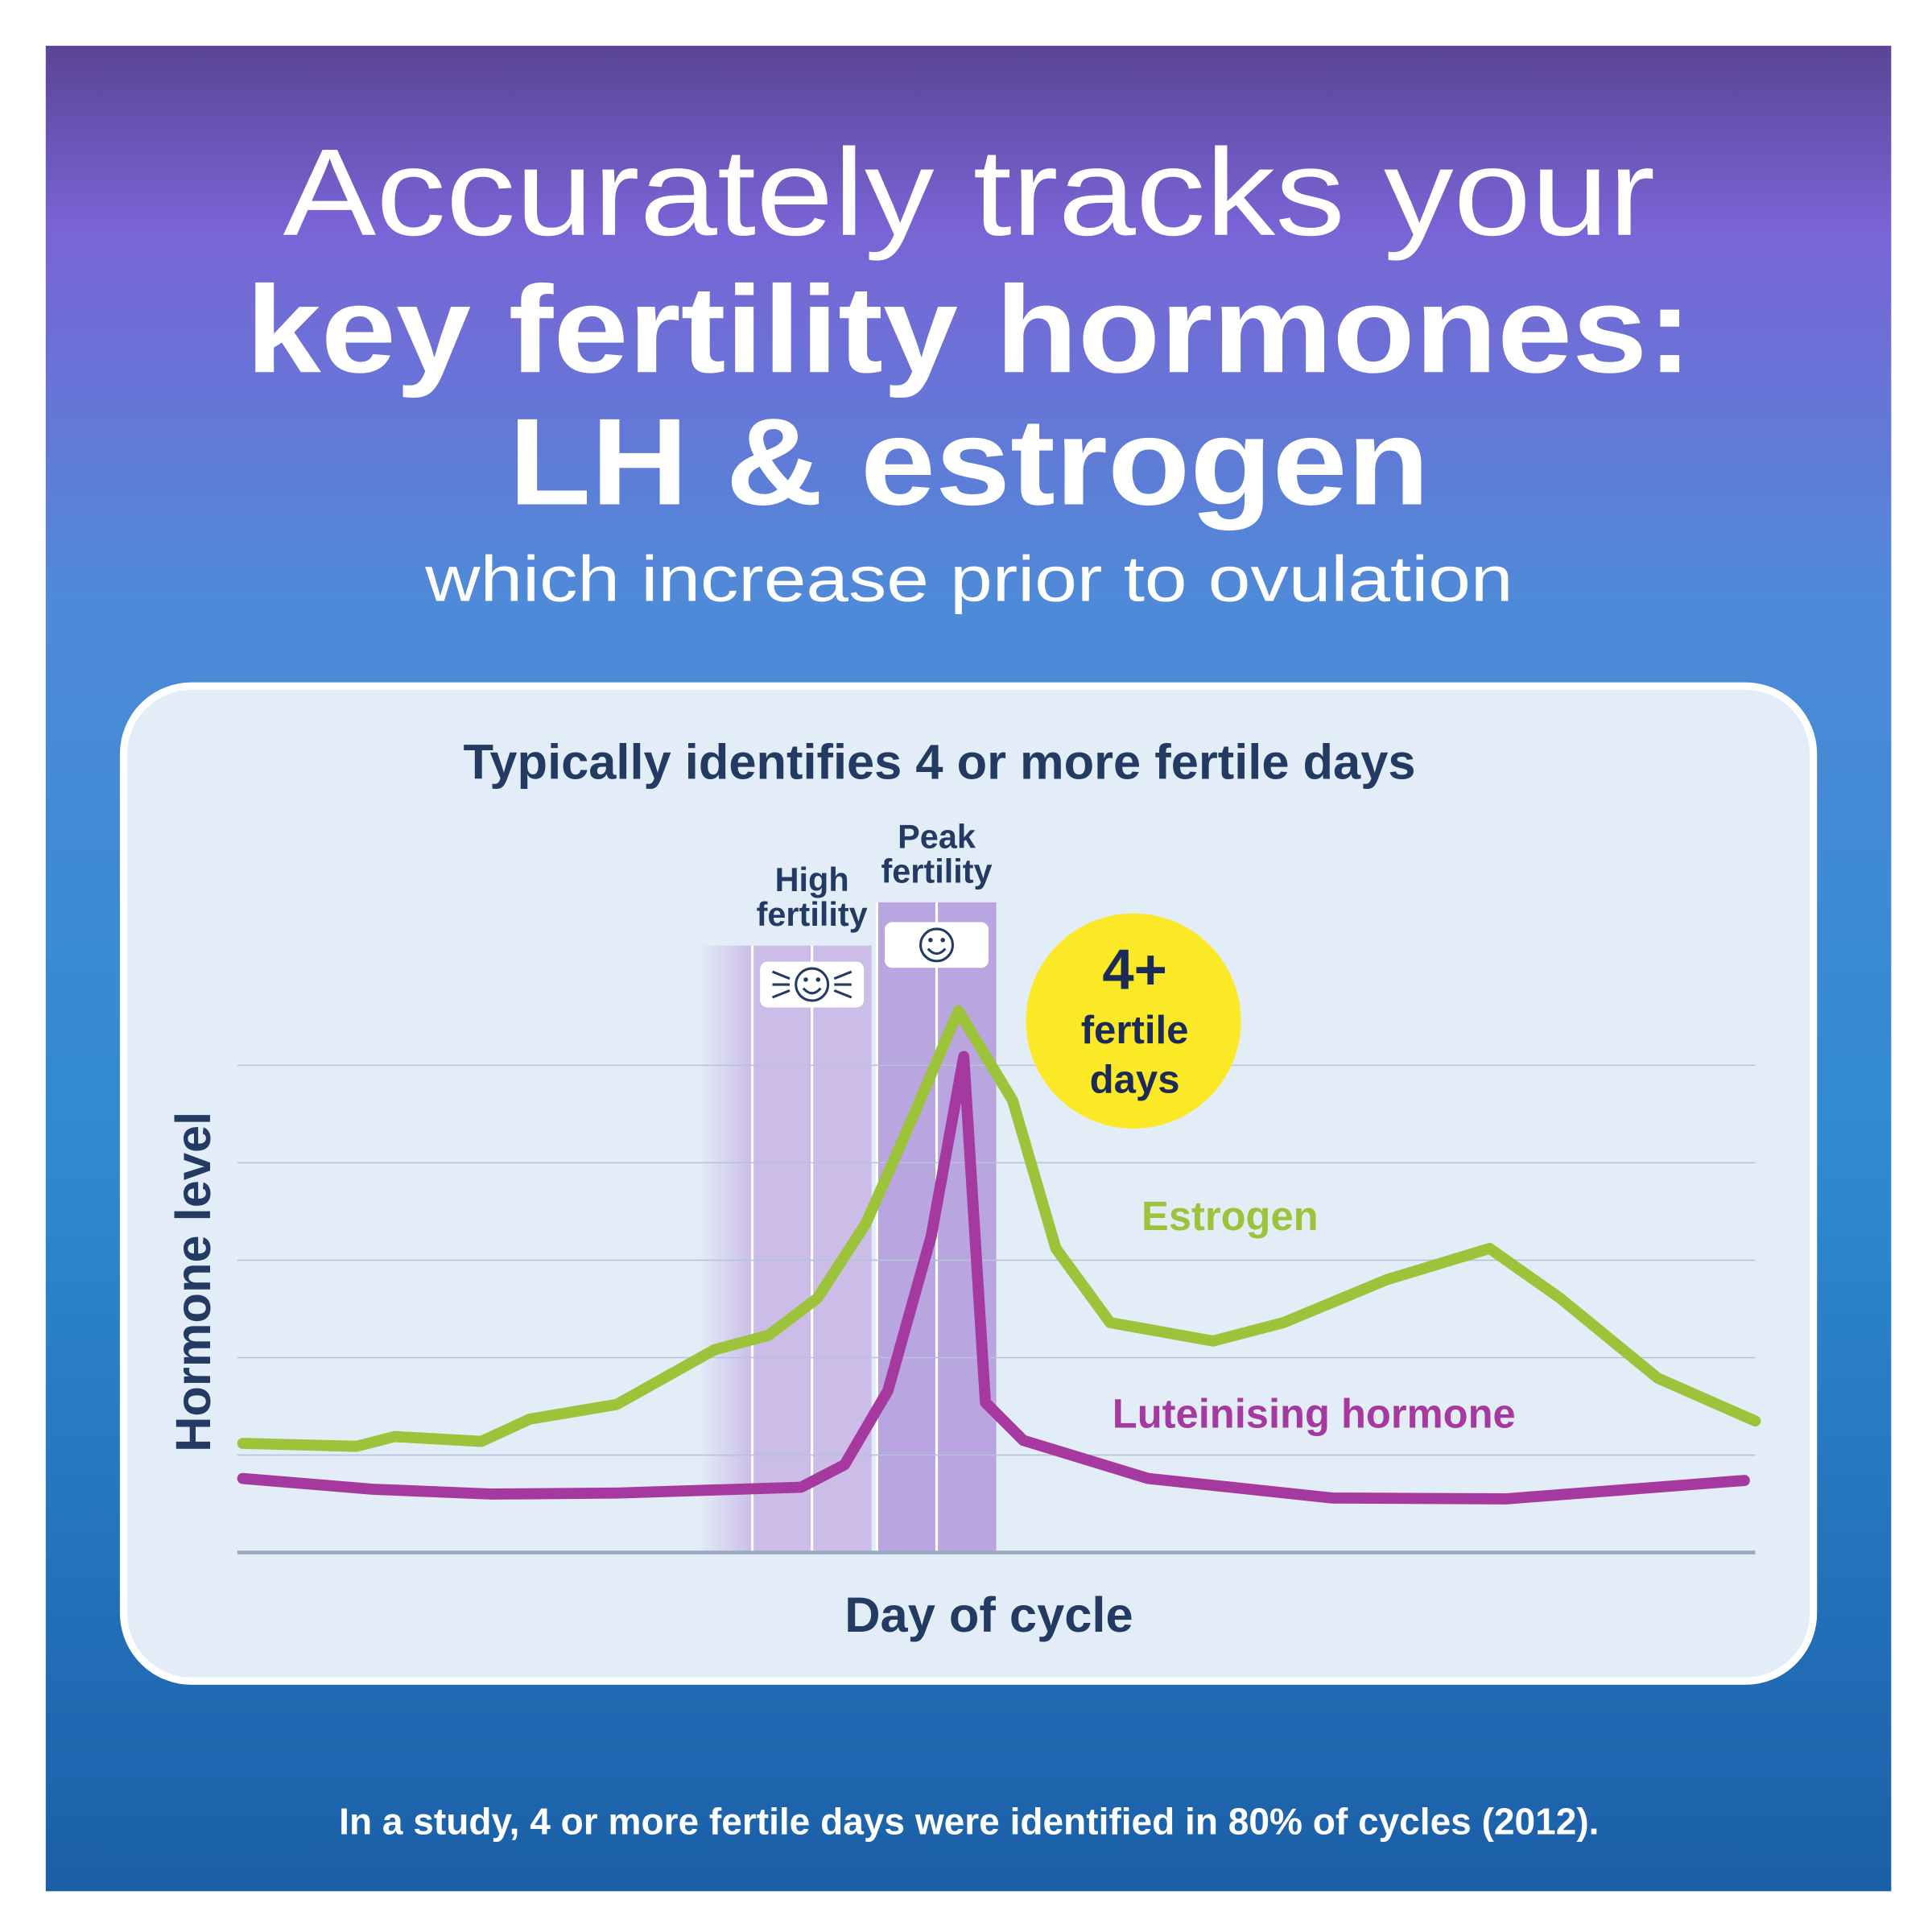  Describe the element at coordinates (1314, 1414) in the screenshot. I see `series-label: Luteinising hormone` at that location.